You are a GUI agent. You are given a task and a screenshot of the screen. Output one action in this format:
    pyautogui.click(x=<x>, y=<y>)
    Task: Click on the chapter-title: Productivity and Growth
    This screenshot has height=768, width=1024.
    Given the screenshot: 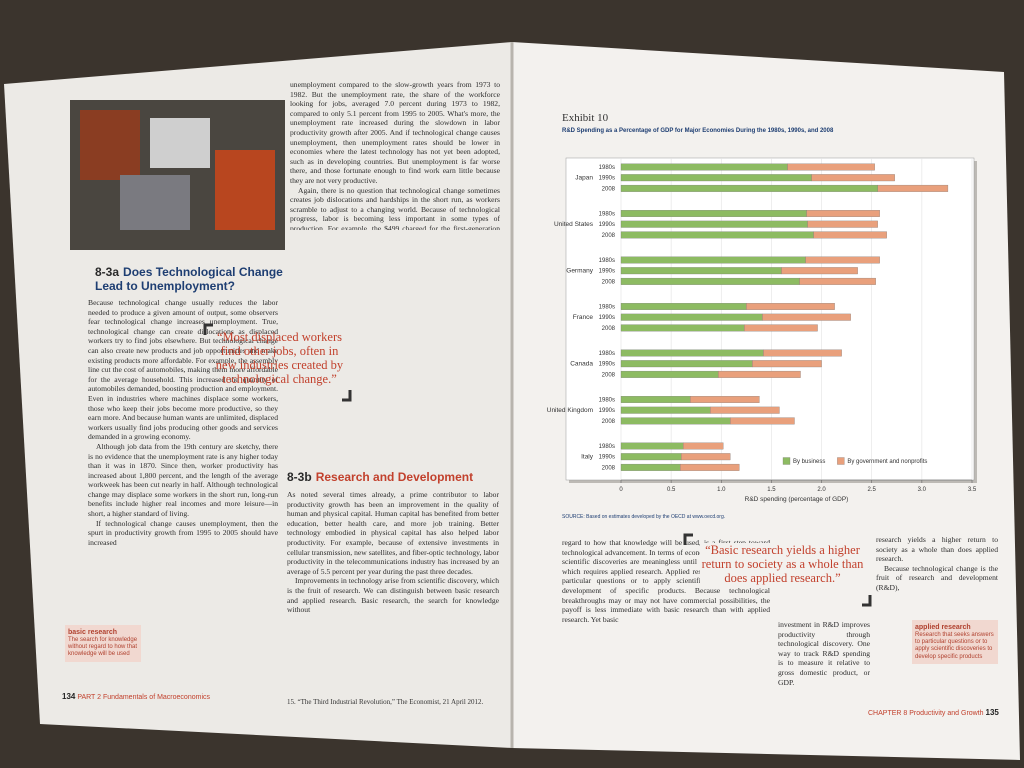 What is the action you would take?
    pyautogui.click(x=946, y=713)
    